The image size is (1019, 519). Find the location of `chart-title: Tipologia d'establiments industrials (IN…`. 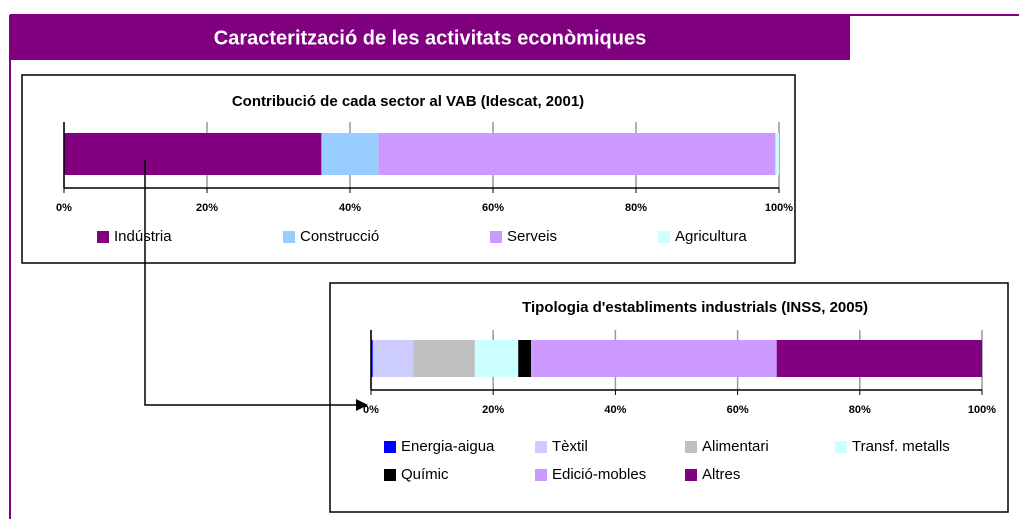

chart-title: Tipologia d'establiments industrials (IN… is located at coordinates (695, 307).